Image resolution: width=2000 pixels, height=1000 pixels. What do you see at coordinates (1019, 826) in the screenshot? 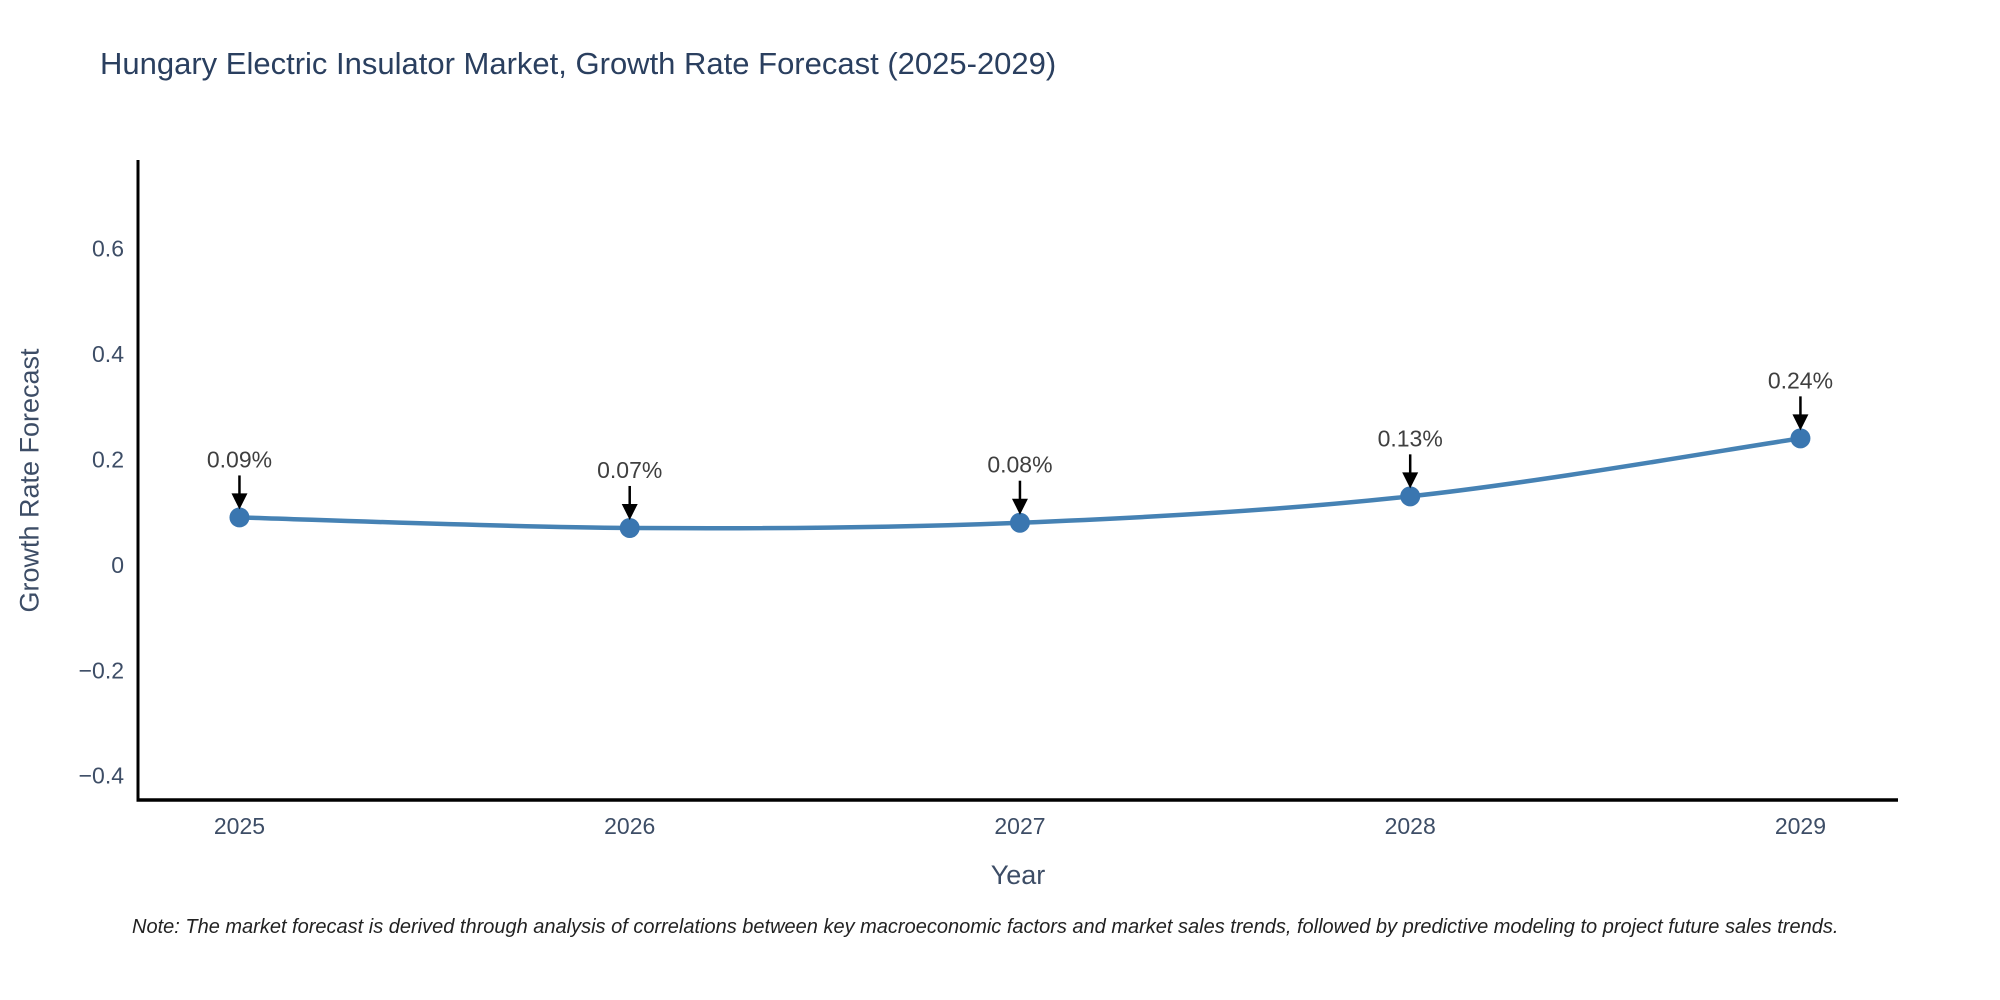
I see `x-tick-label: 2027` at bounding box center [1019, 826].